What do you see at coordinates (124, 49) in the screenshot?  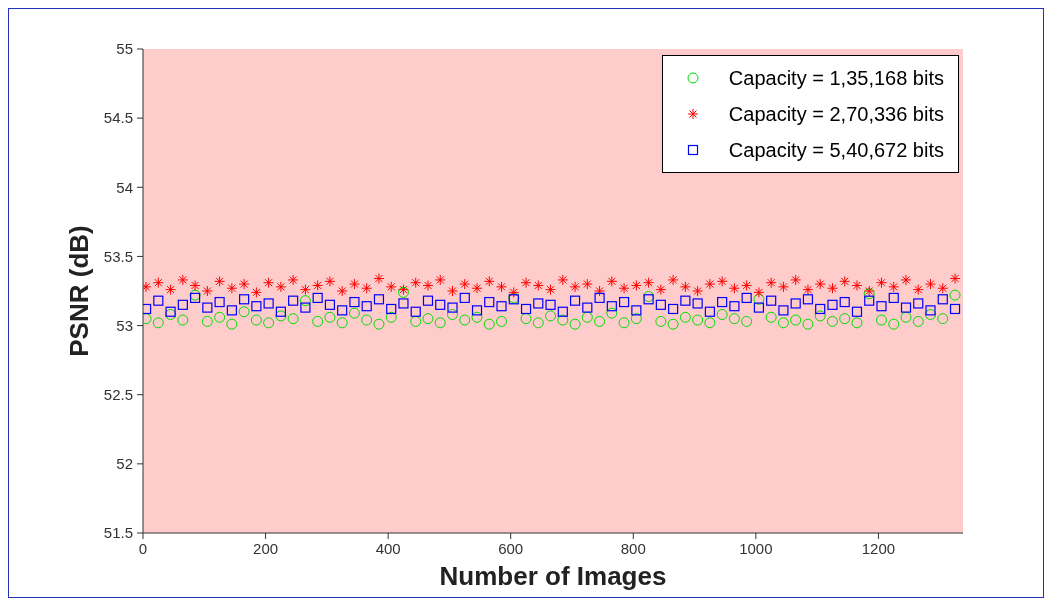 I see `y-tick-label: 55` at bounding box center [124, 49].